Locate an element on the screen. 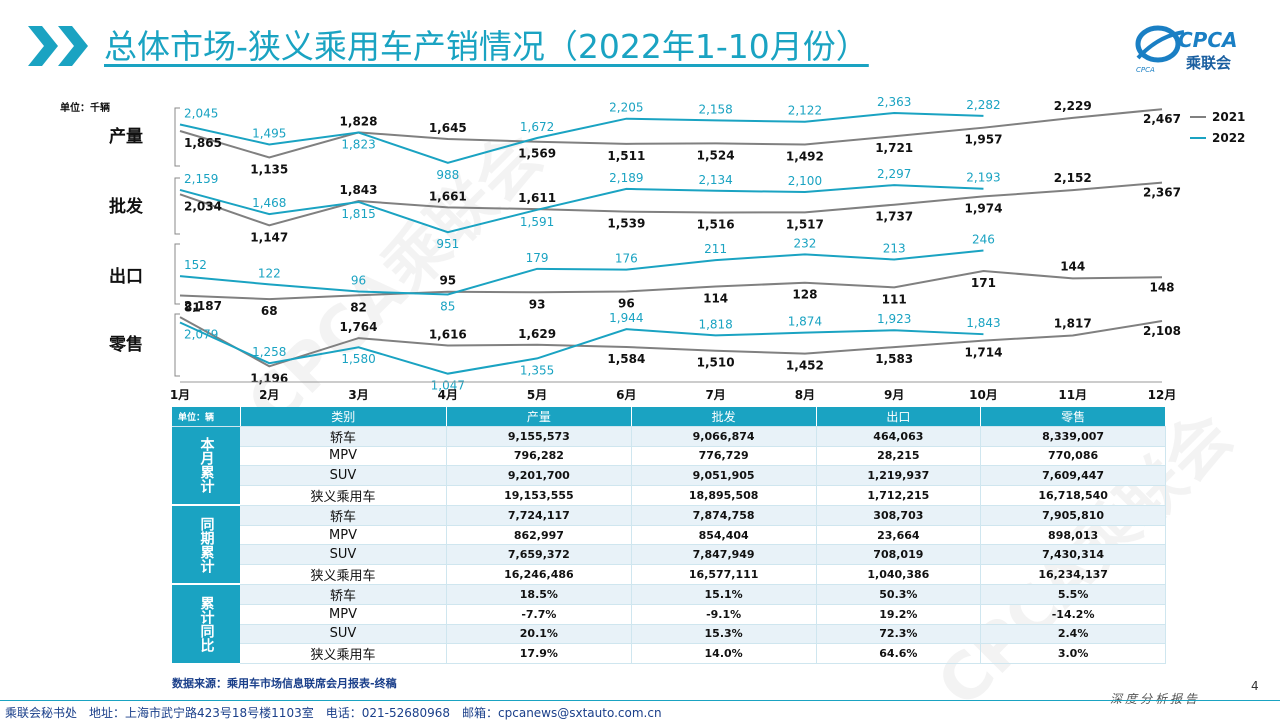 The image size is (1280, 724). data-label-2022: 246 is located at coordinates (983, 240).